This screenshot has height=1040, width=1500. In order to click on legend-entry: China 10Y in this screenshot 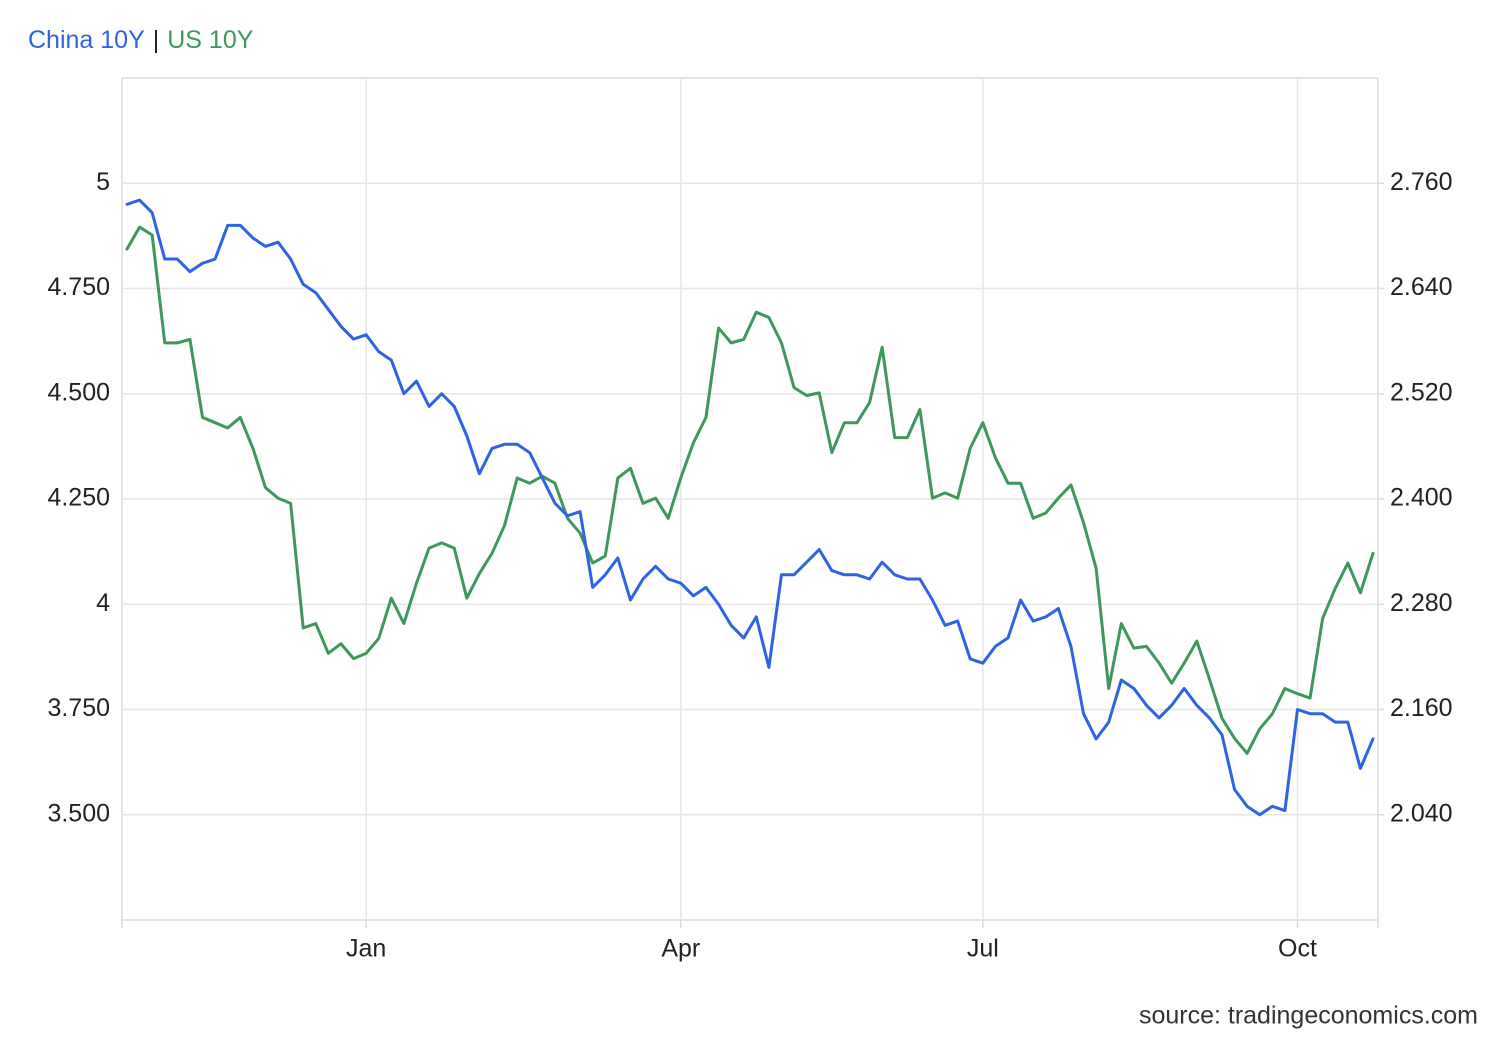, I will do `click(86, 40)`.